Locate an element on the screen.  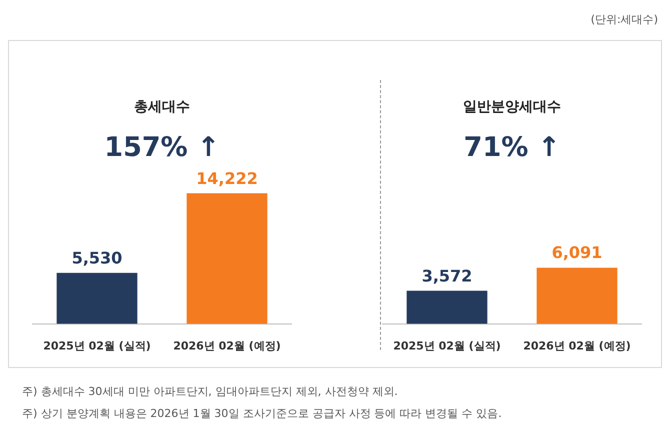
data-label: 3,572 is located at coordinates (447, 276).